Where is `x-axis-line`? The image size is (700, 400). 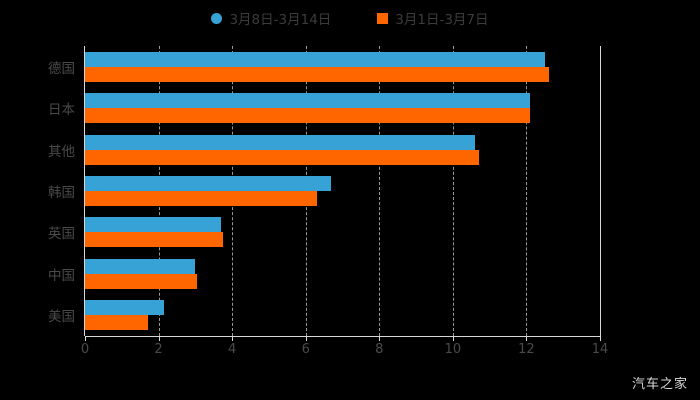
x-axis-line is located at coordinates (343, 336).